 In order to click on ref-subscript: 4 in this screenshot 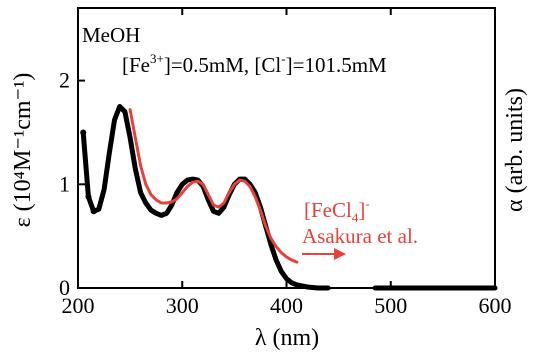, I will do `click(355, 217)`.